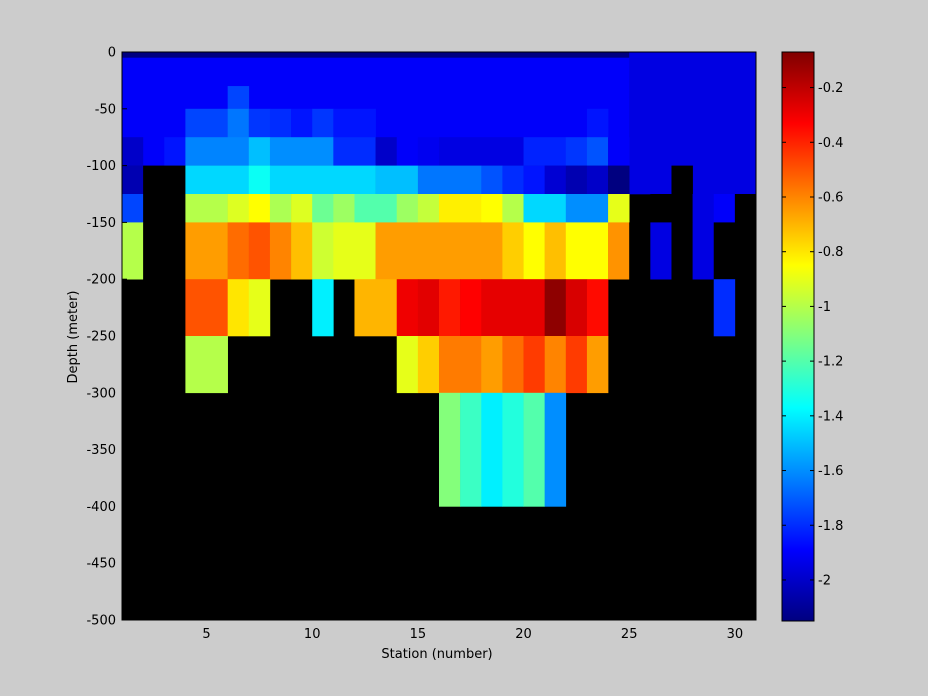 The width and height of the screenshot is (928, 696). Describe the element at coordinates (112, 53) in the screenshot. I see `y-tick-label: 0` at that location.